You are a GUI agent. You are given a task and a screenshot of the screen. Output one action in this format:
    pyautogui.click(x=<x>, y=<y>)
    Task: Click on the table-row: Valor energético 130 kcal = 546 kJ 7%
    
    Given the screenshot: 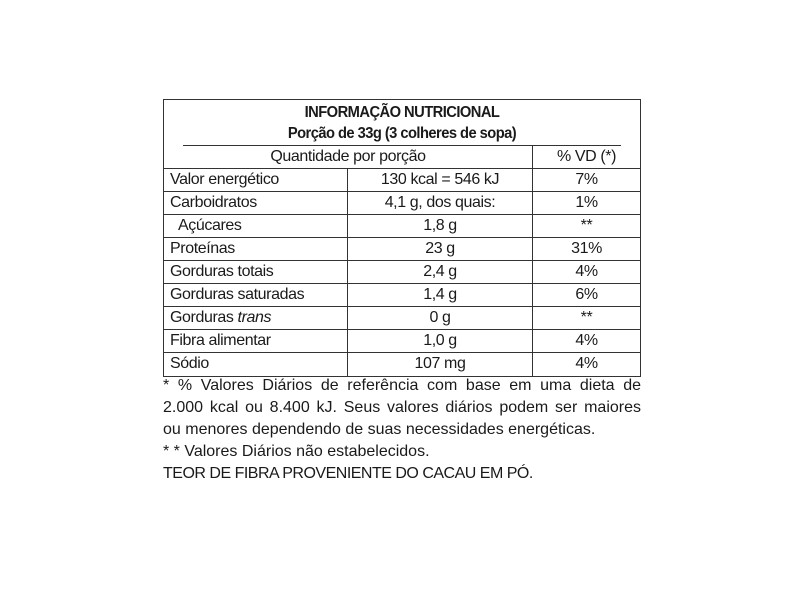 What is the action you would take?
    pyautogui.click(x=402, y=180)
    